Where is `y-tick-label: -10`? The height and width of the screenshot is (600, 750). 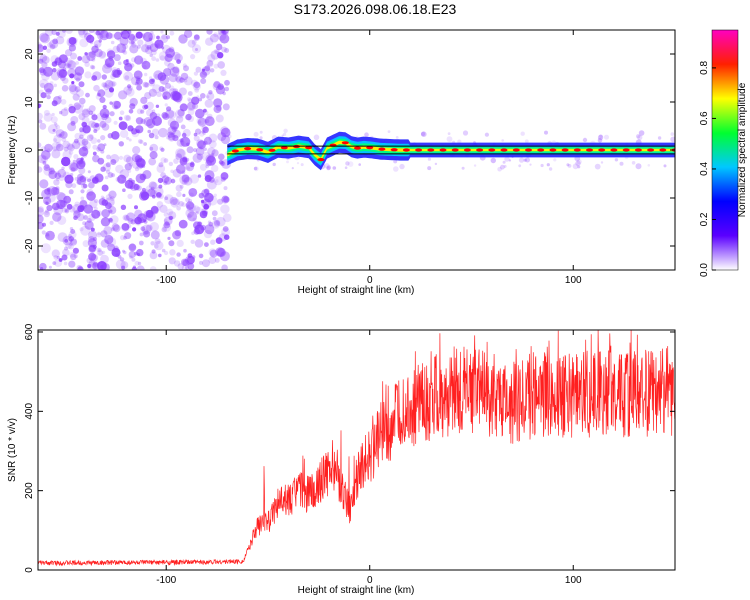 y-tick-label: -10 is located at coordinates (29, 197).